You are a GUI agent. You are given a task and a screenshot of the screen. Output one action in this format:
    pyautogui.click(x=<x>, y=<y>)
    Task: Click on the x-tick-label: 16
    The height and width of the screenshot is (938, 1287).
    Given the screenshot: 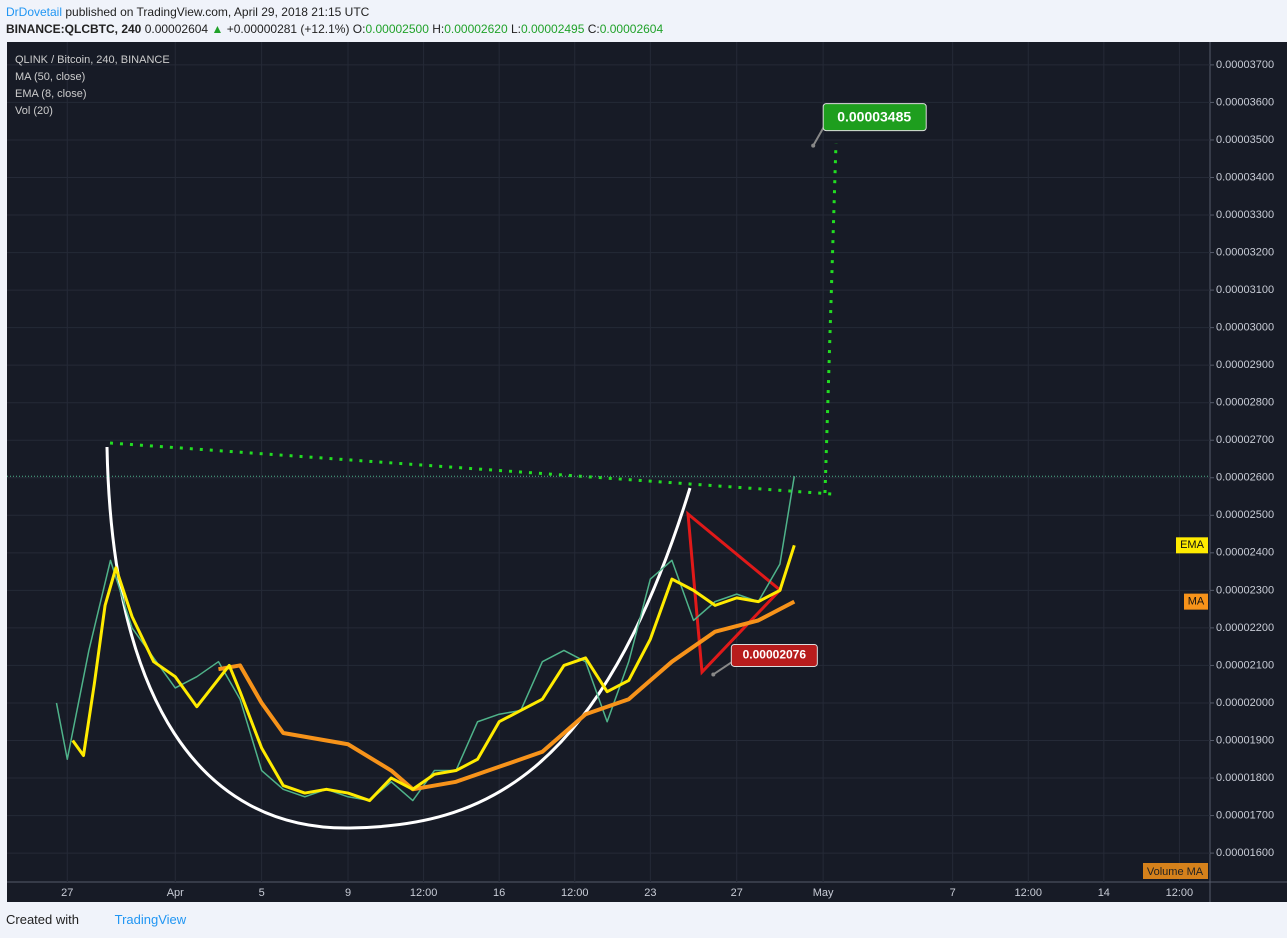 What is the action you would take?
    pyautogui.click(x=499, y=893)
    